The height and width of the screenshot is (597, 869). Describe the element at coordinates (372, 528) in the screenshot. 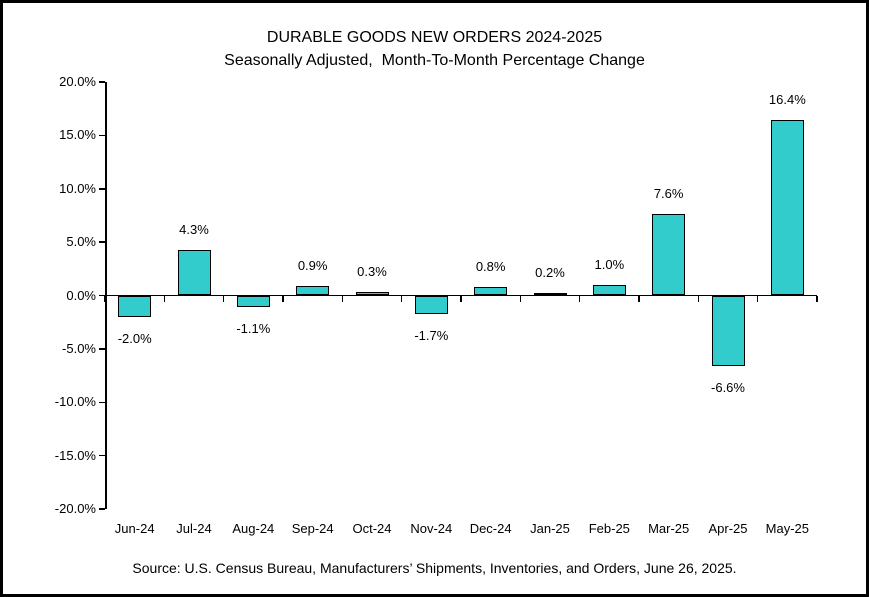

I see `x-axis-category-label: Oct-24` at that location.